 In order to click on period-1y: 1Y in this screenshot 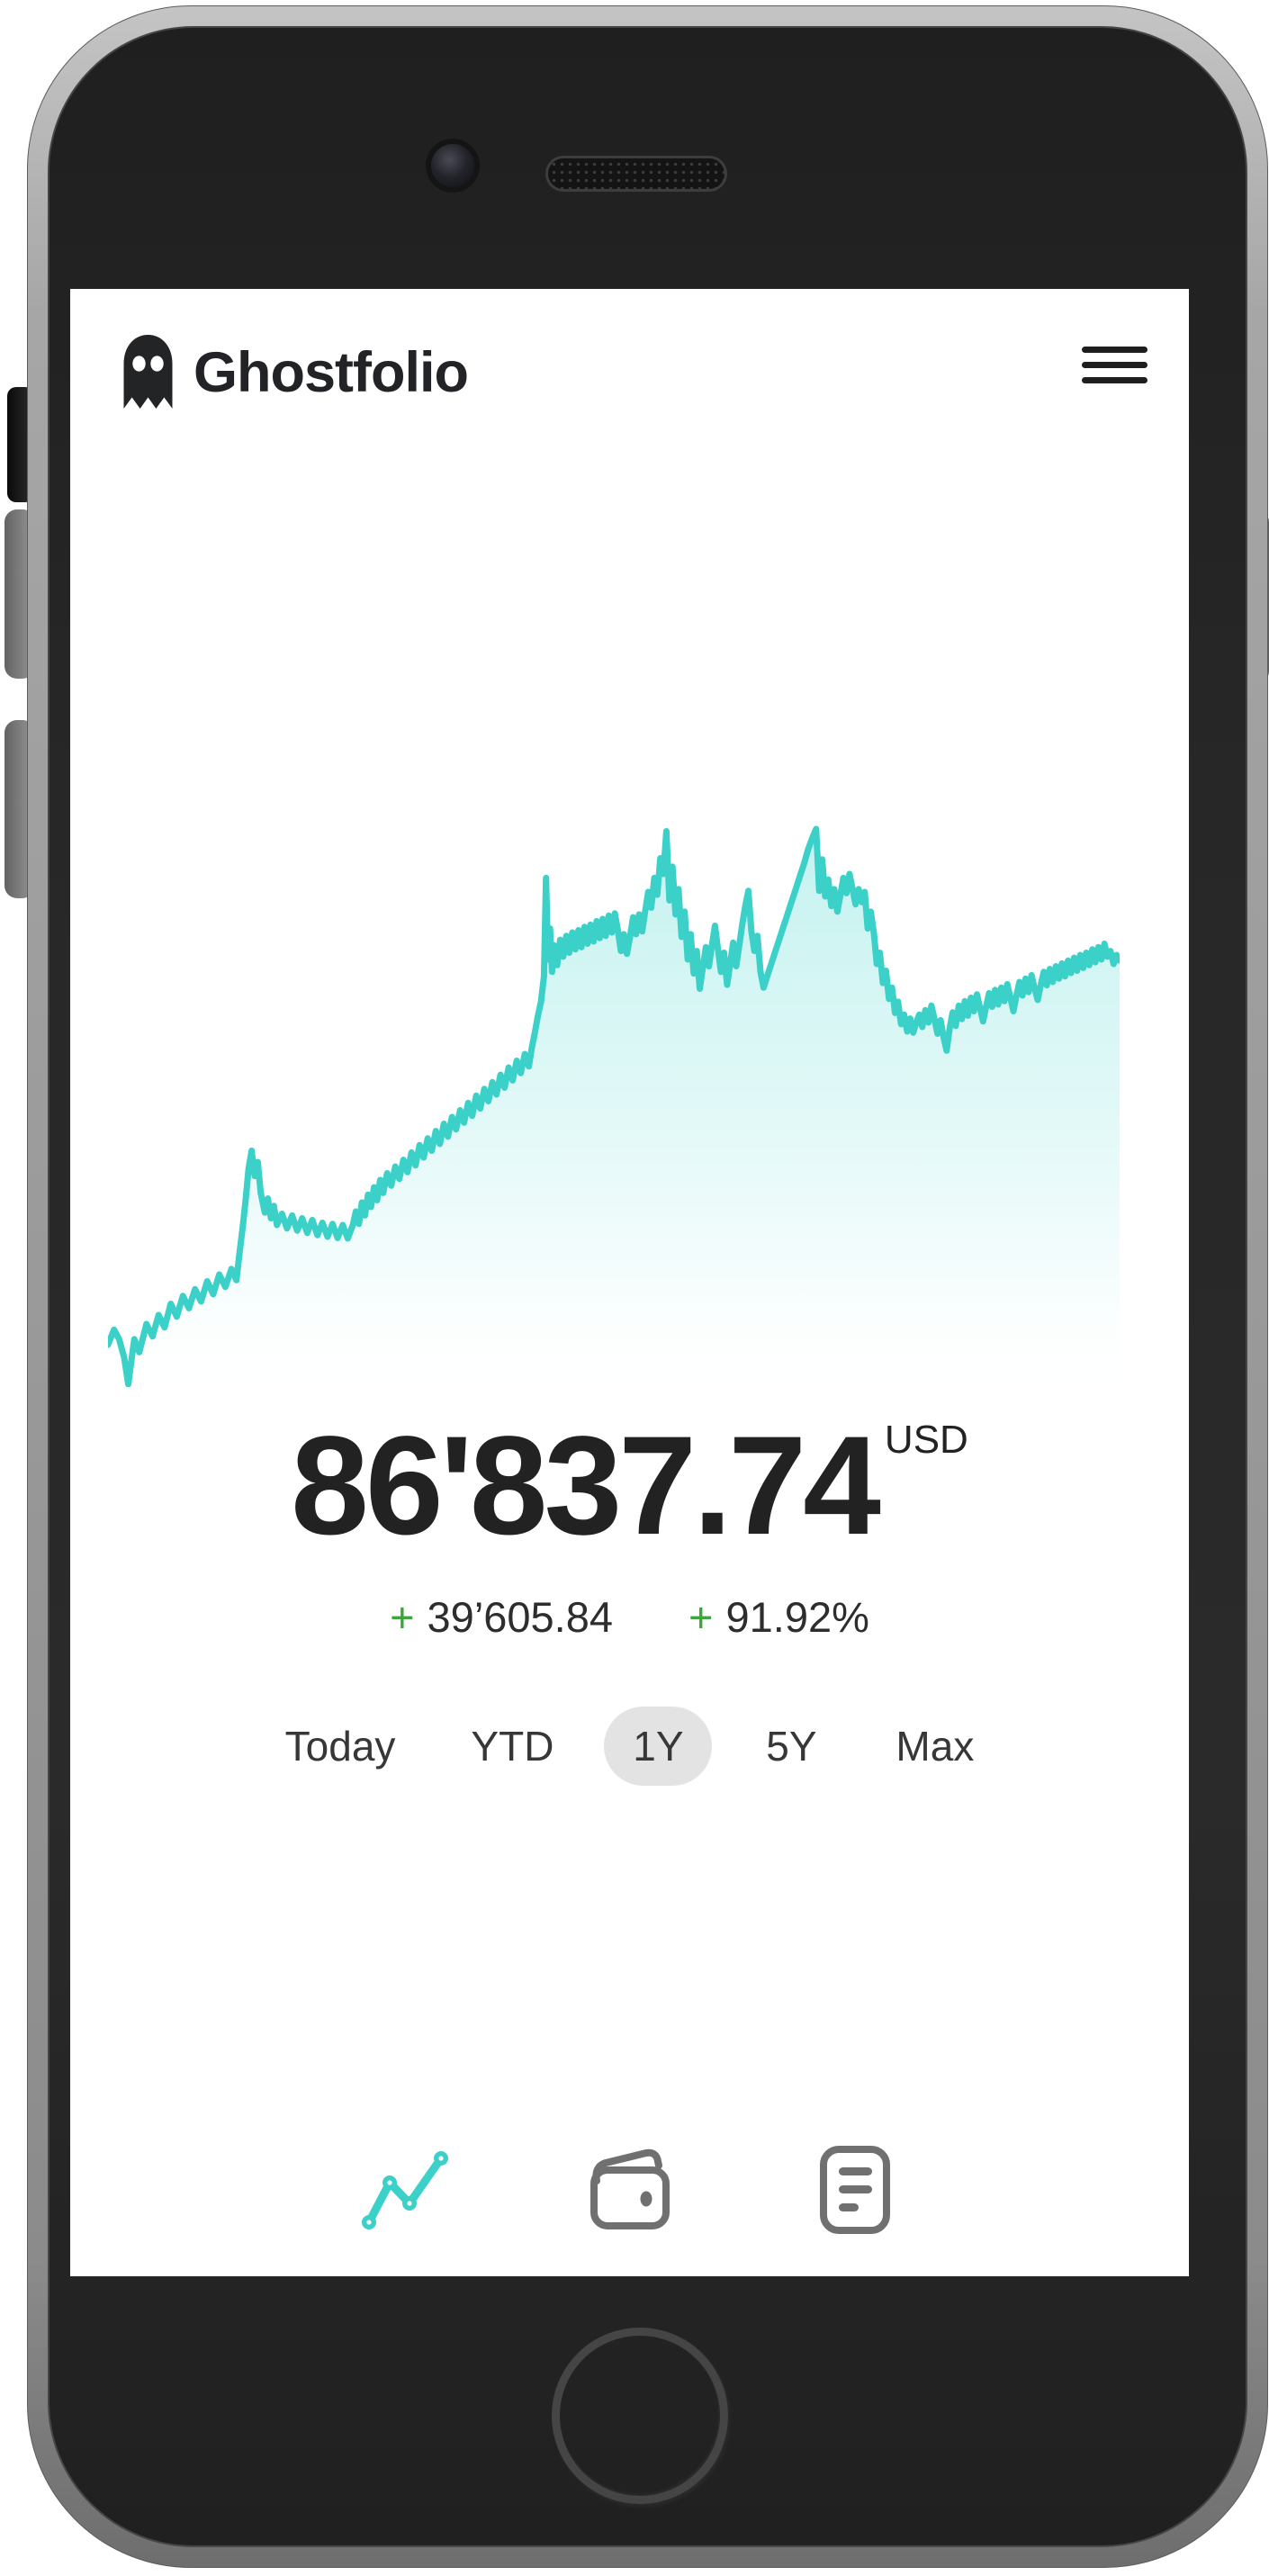, I will do `click(659, 1746)`.